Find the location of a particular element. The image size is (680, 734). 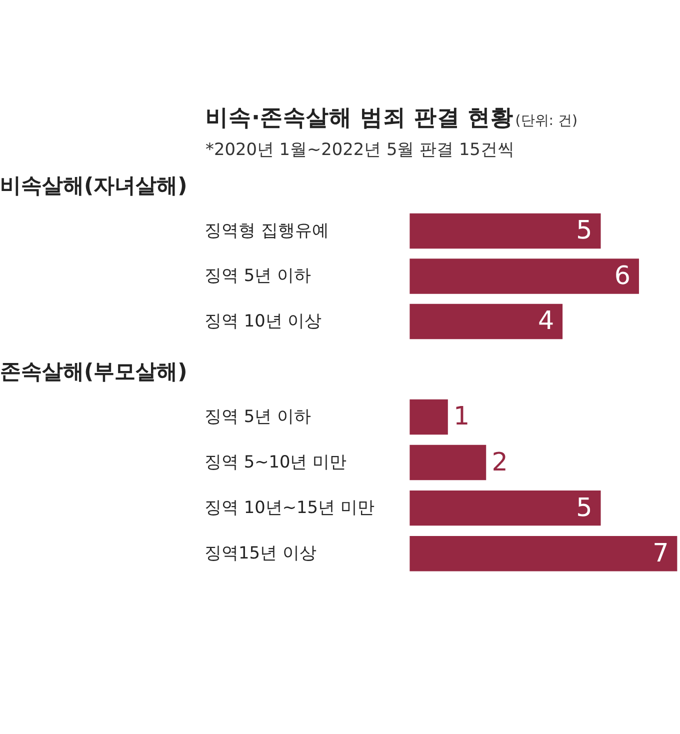

text: *2020년 1월~2022년 5월 판결 15건씩 is located at coordinates (360, 149).